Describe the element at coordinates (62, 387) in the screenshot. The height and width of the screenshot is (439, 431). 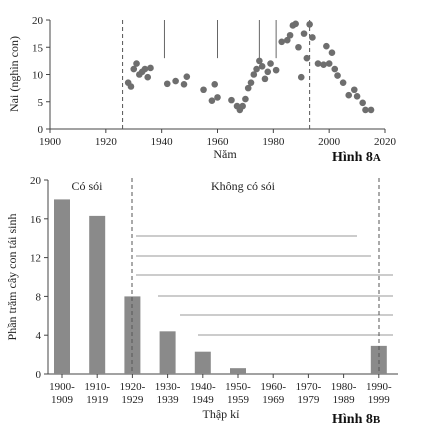
I see `x-tick-label: 1900-` at that location.